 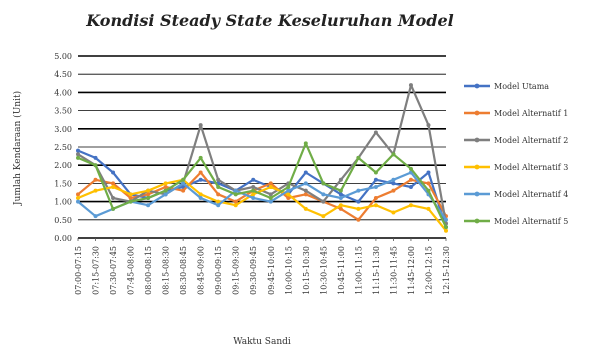 What do you see at coordinates (393, 270) in the screenshot?
I see `x-tick-label: 11:30-11:45` at bounding box center [393, 270].